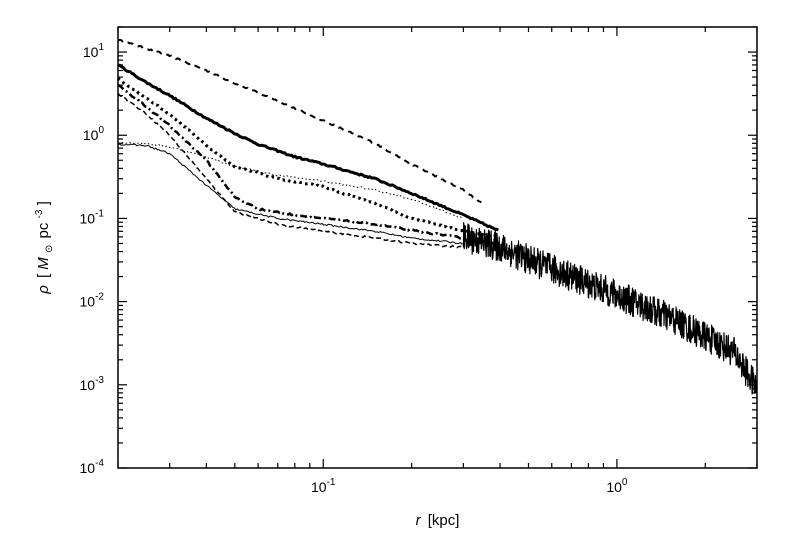  Describe the element at coordinates (39, 213) in the screenshot. I see `y-axis-label-unit-sup: -3` at that location.